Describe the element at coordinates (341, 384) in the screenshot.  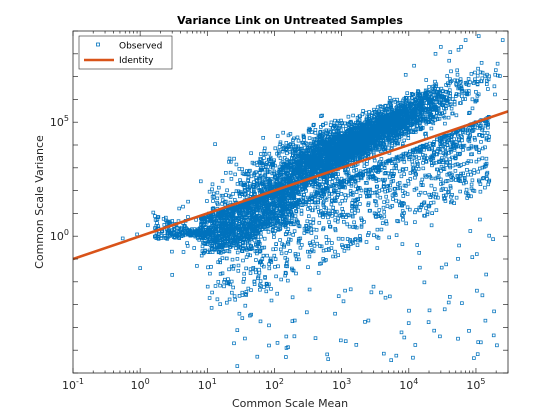
I see `x-tick-label: 10³` at that location.